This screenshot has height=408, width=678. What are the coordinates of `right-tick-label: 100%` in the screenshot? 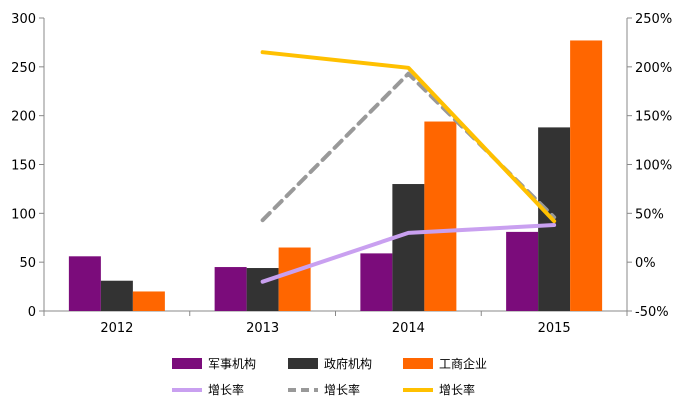 It's located at (653, 166).